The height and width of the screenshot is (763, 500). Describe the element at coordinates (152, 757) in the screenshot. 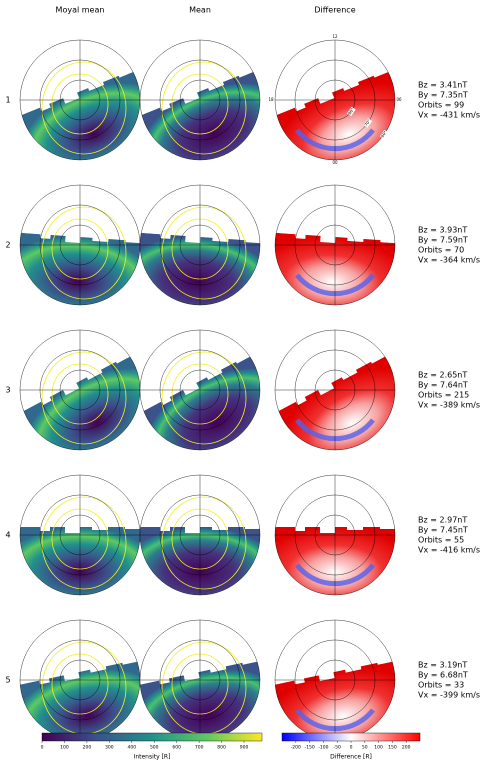

I see `colorbar-label: Intensity [R]` at that location.